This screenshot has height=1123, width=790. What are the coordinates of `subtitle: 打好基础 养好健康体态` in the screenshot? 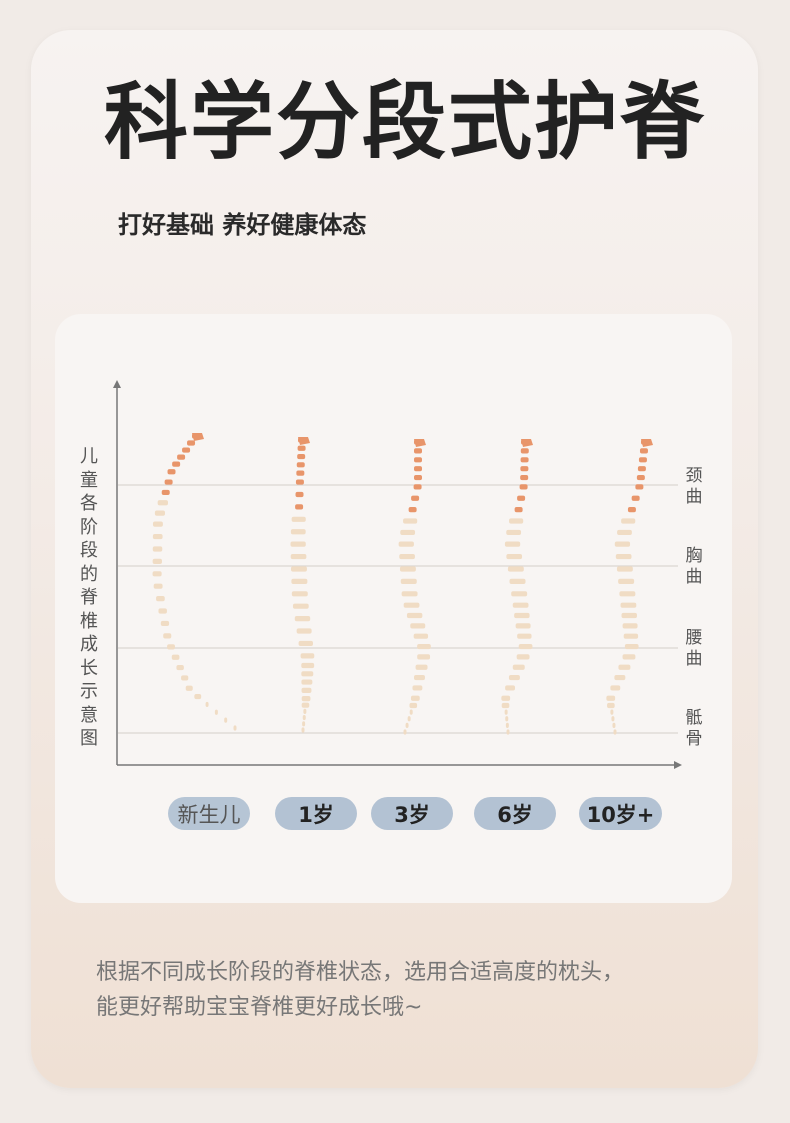 It's located at (242, 225).